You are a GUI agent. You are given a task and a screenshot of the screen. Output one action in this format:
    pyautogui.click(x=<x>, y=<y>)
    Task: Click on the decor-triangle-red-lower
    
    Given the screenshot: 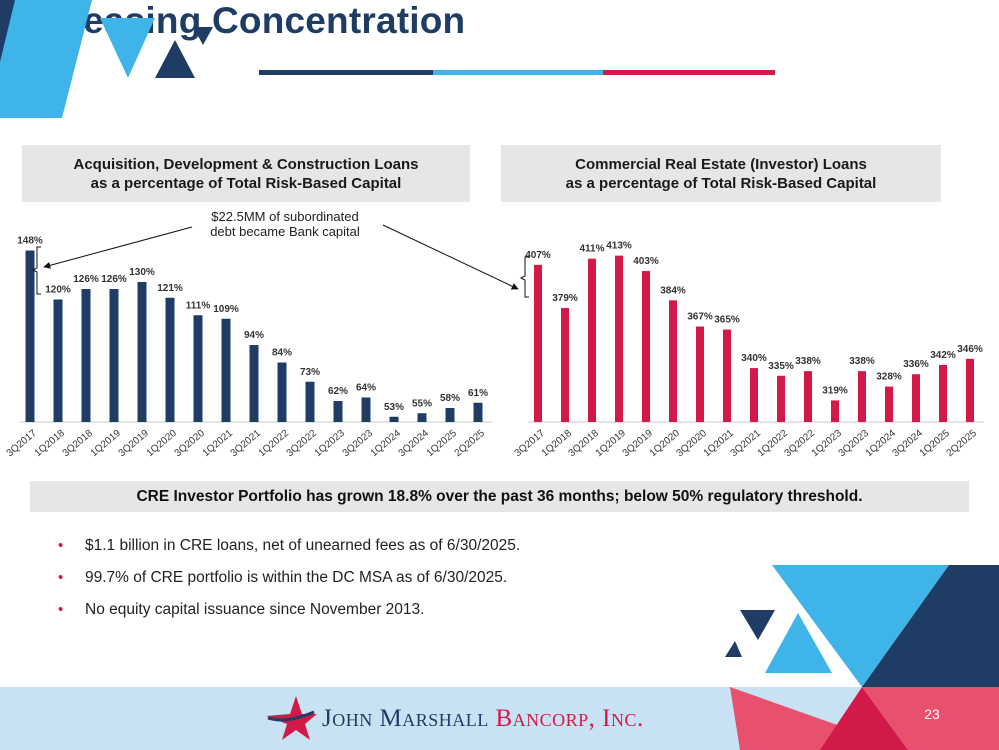 What is the action you would take?
    pyautogui.click(x=864, y=718)
    